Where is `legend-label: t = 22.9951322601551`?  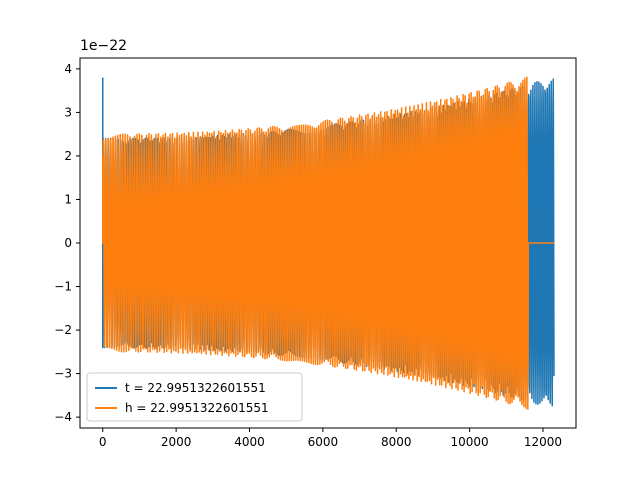 legend-label: t = 22.9951322601551 is located at coordinates (195, 388).